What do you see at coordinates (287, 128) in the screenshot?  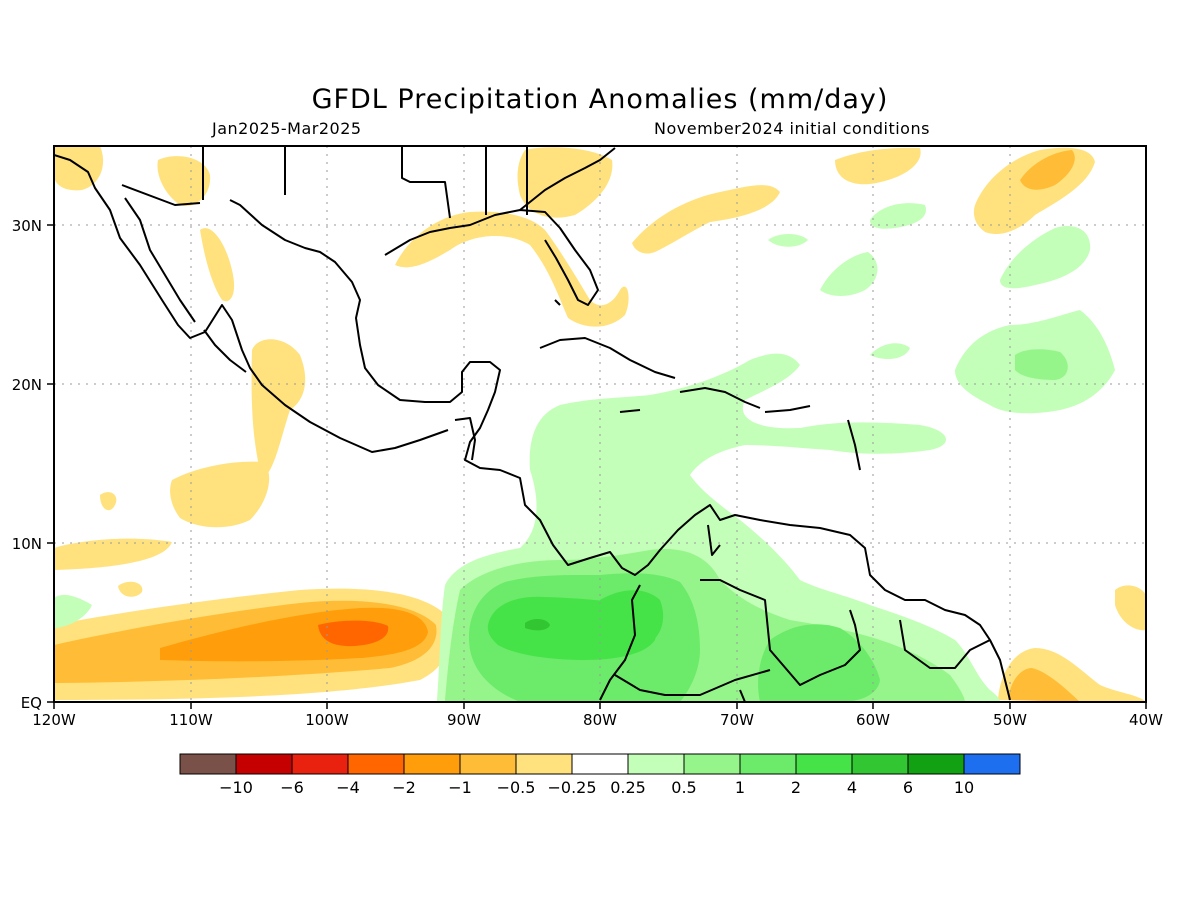 I see `period-label: Jan2025-Mar2025` at bounding box center [287, 128].